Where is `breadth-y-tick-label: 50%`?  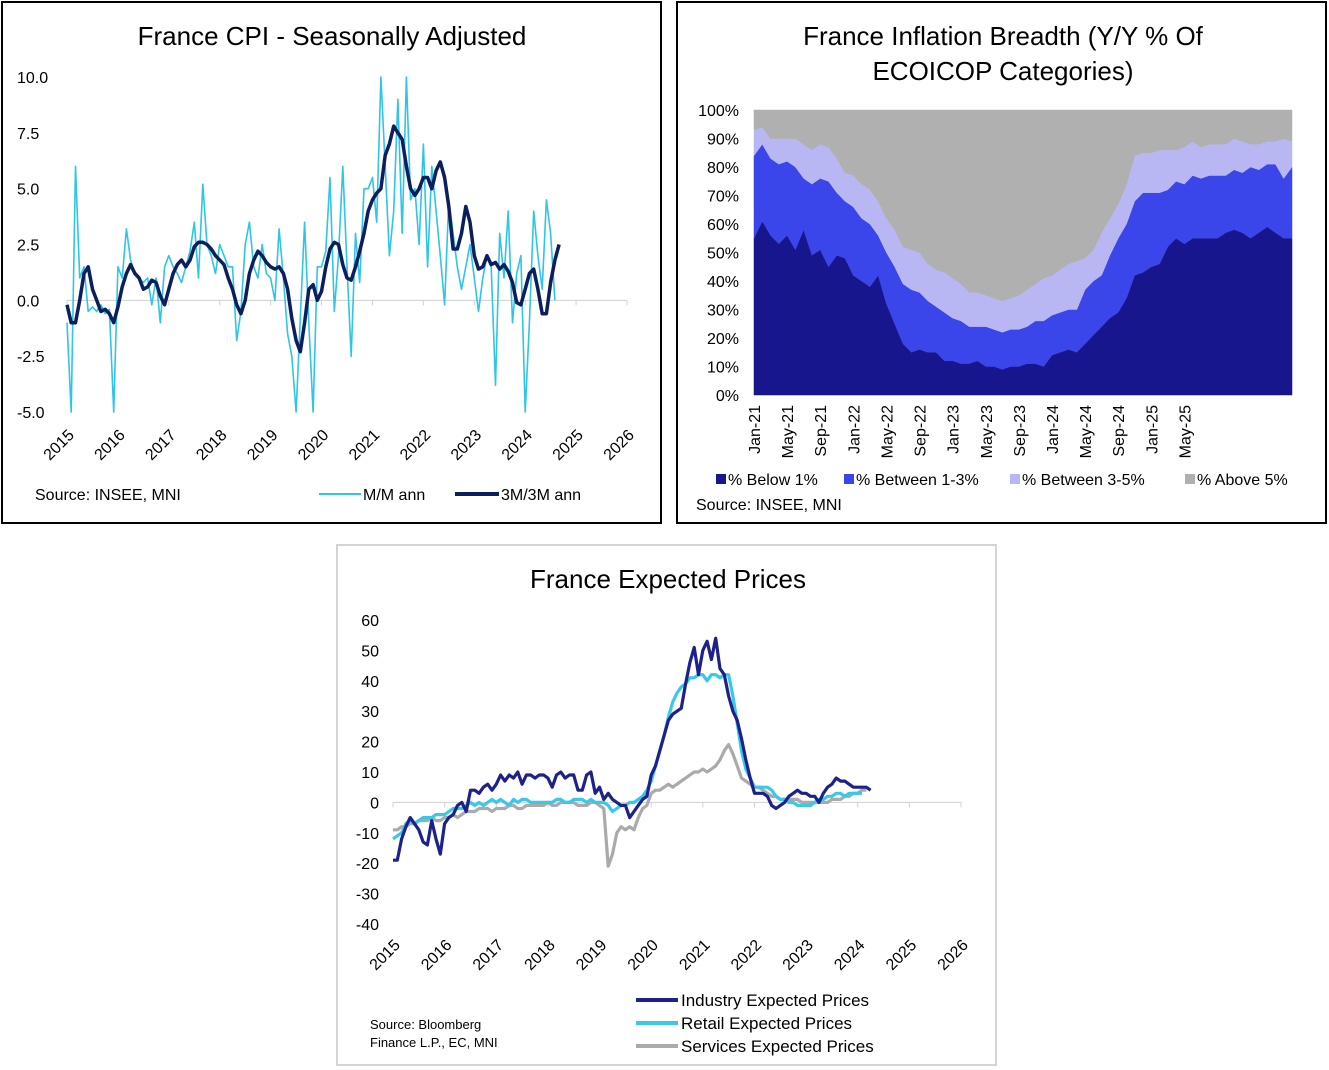 breadth-y-tick-label: 50% is located at coordinates (723, 254).